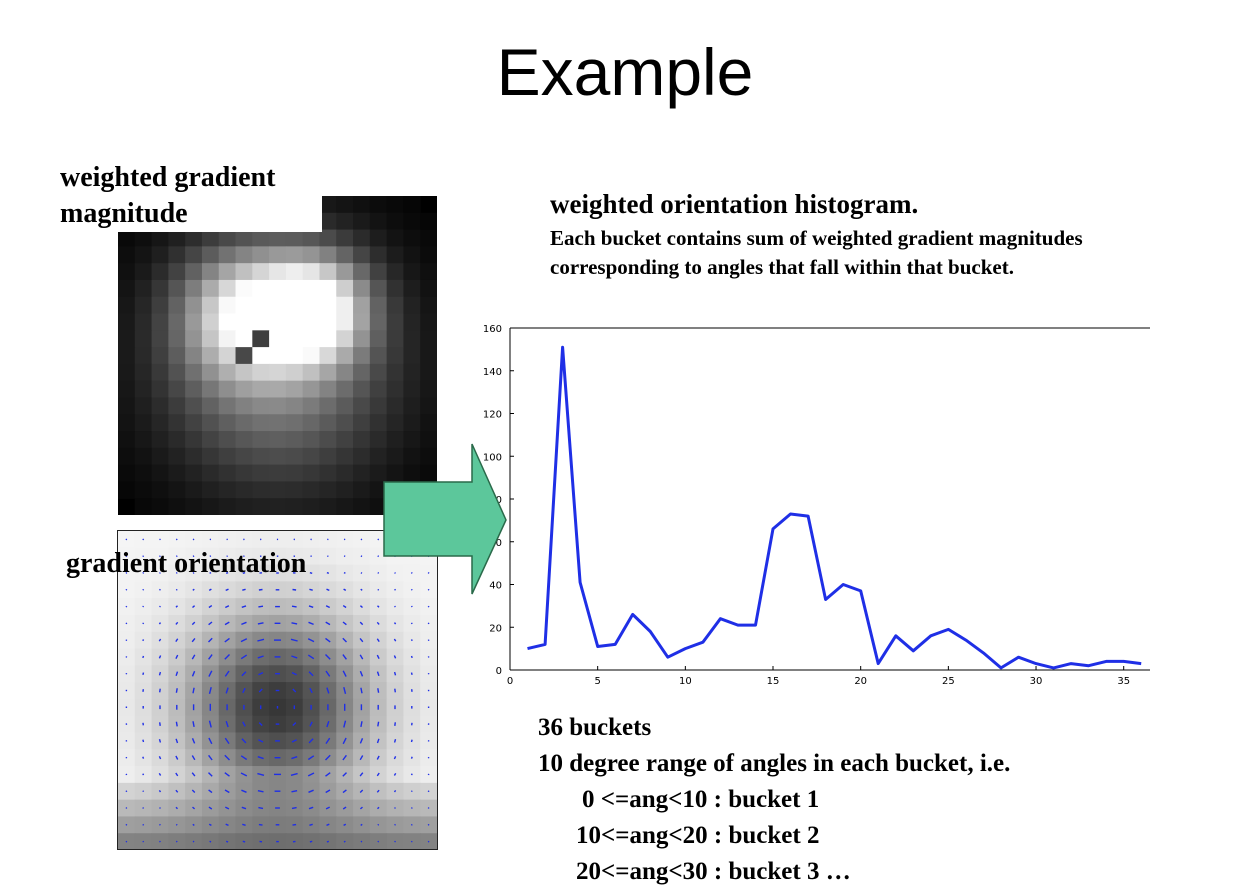 This screenshot has height=890, width=1250. What do you see at coordinates (492, 329) in the screenshot?
I see `y-tick-label: 160` at bounding box center [492, 329].